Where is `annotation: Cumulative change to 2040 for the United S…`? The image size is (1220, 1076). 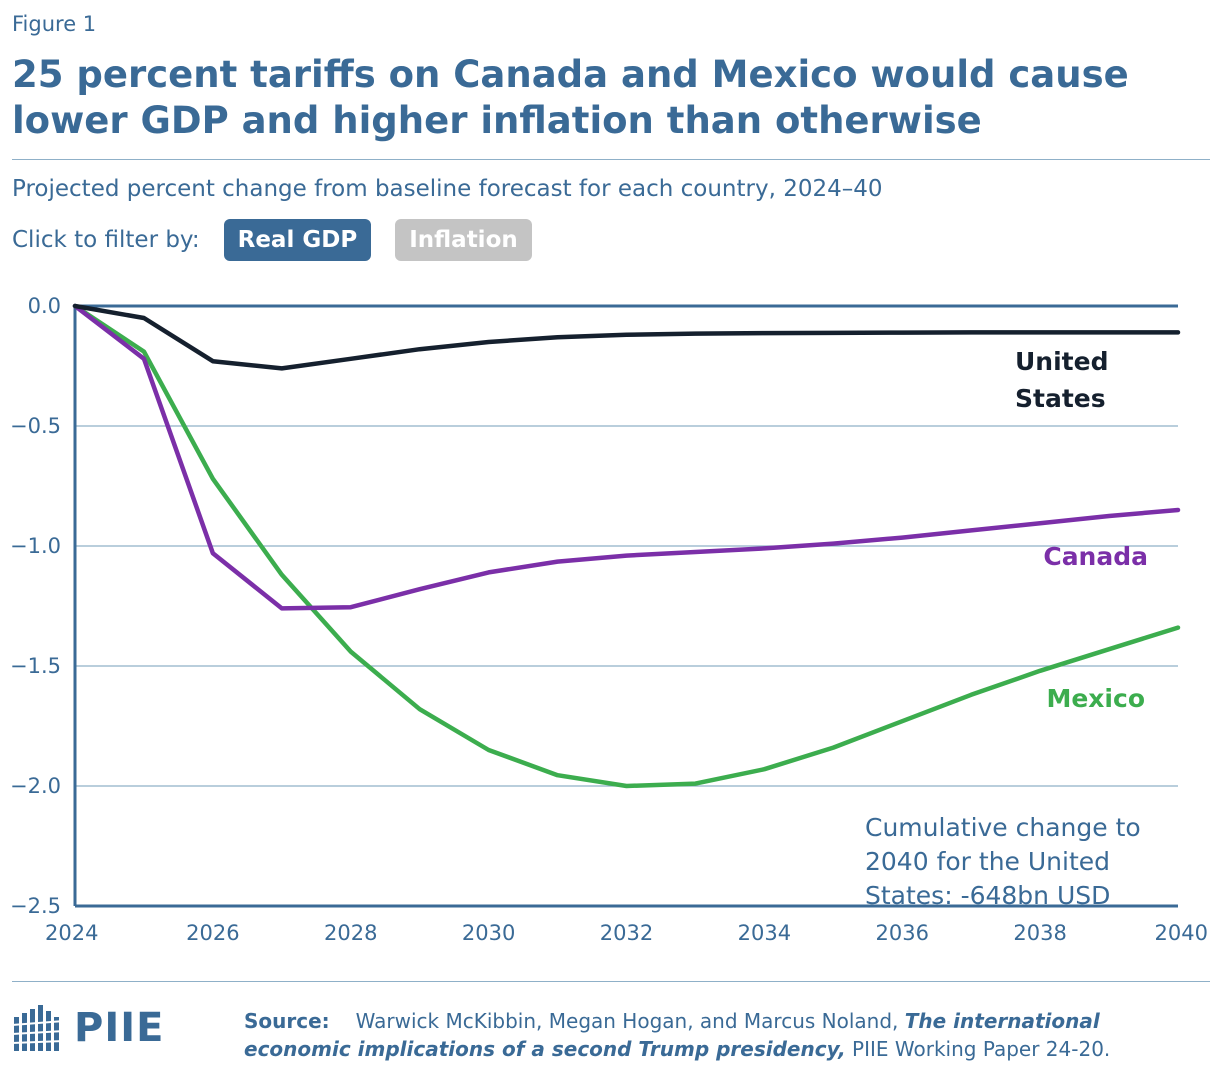
annotation: Cumulative change to 2040 for the United S… is located at coordinates (1003, 861).